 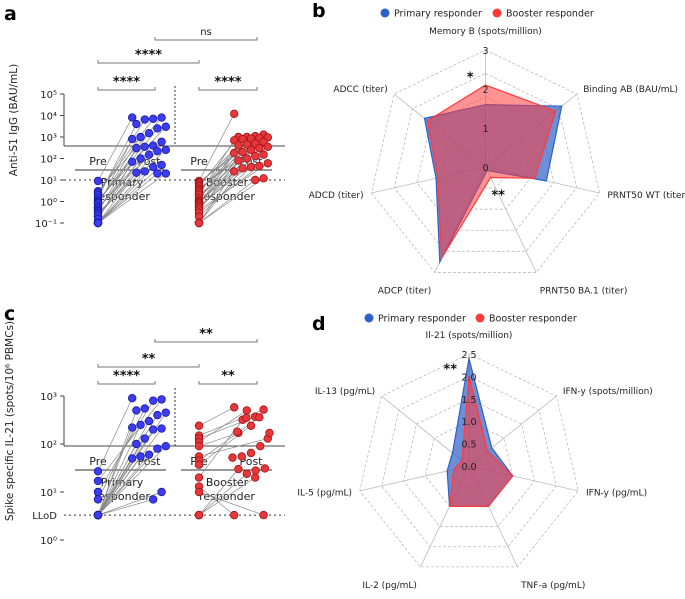 What do you see at coordinates (616, 494) in the screenshot?
I see `radar-axis-label: IFN-y (pg/mL)` at bounding box center [616, 494].